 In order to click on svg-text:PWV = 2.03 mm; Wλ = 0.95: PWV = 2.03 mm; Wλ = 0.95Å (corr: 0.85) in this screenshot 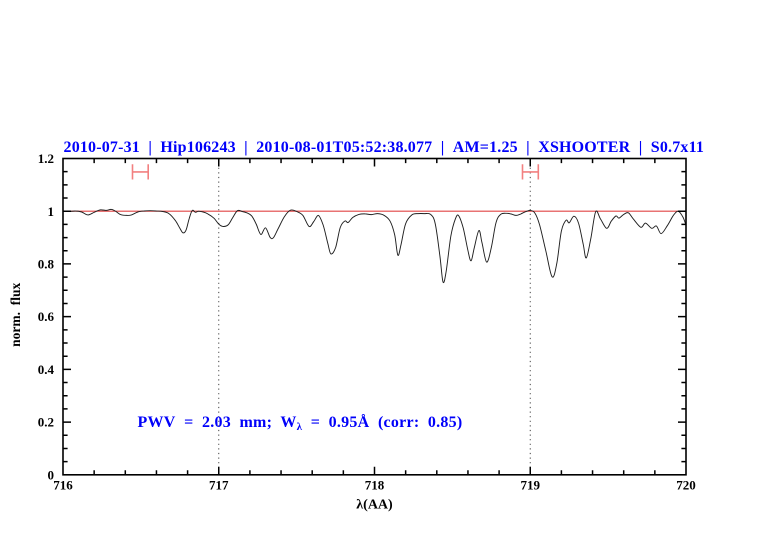, I will do `click(300, 423)`.